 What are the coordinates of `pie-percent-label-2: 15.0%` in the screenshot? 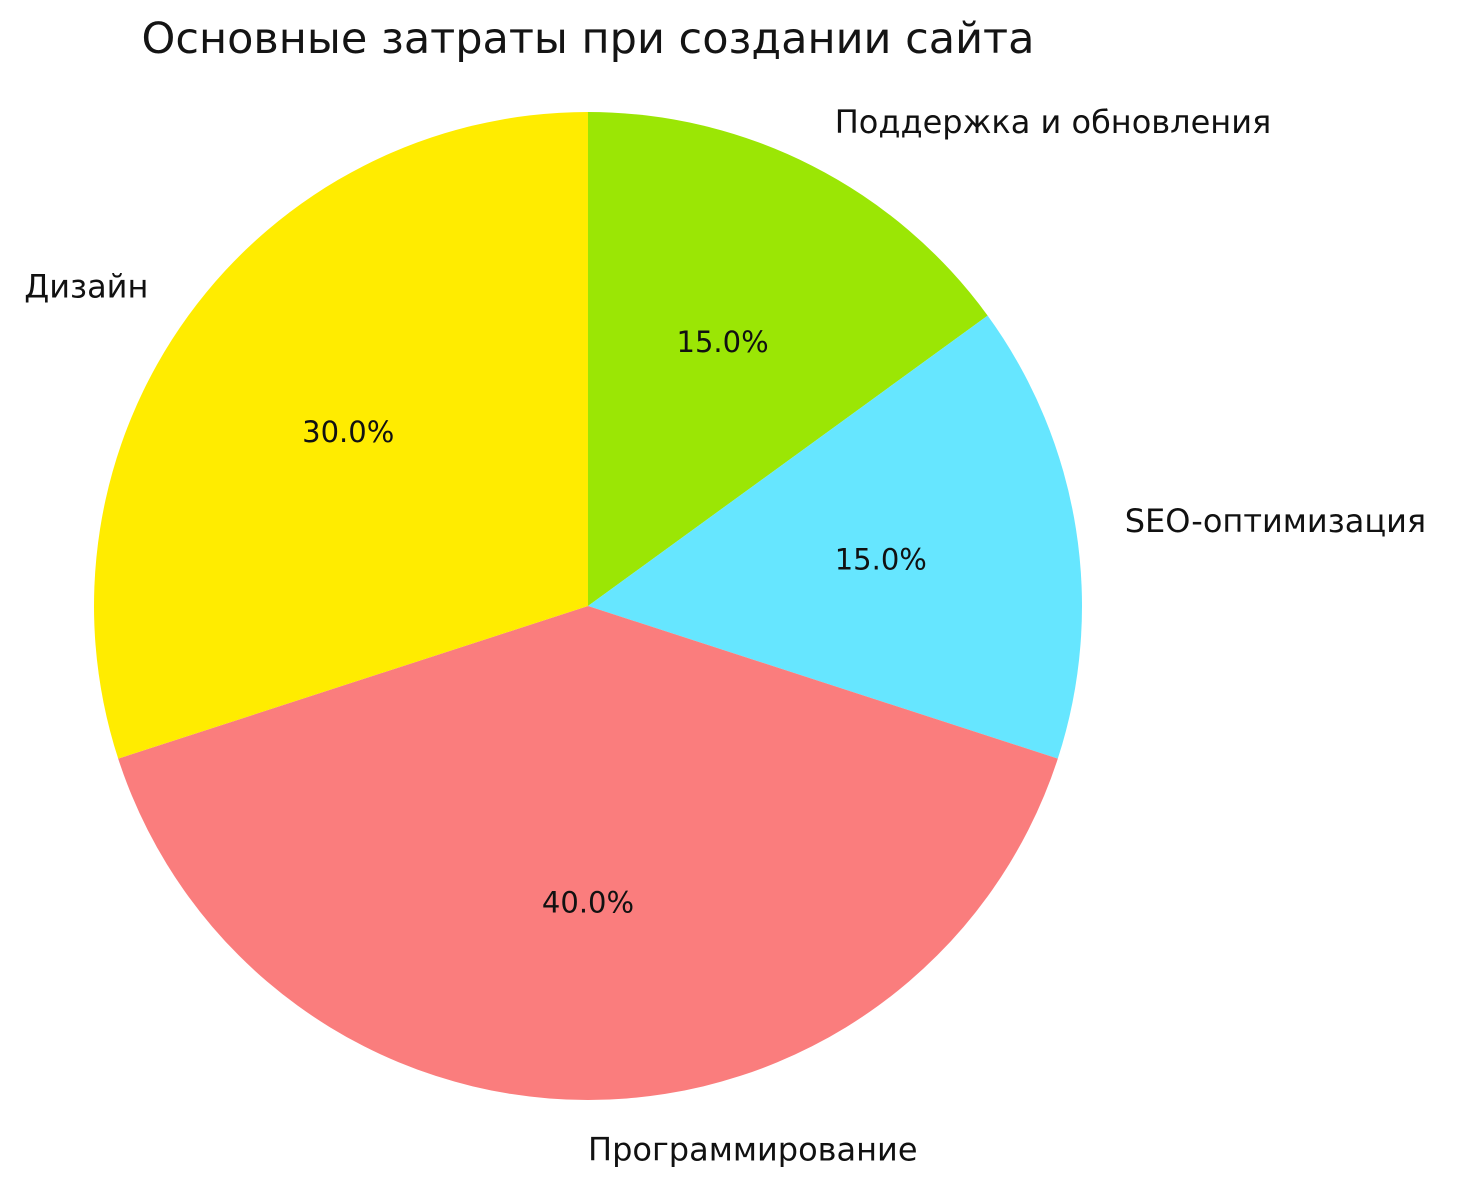 It's located at (881, 560).